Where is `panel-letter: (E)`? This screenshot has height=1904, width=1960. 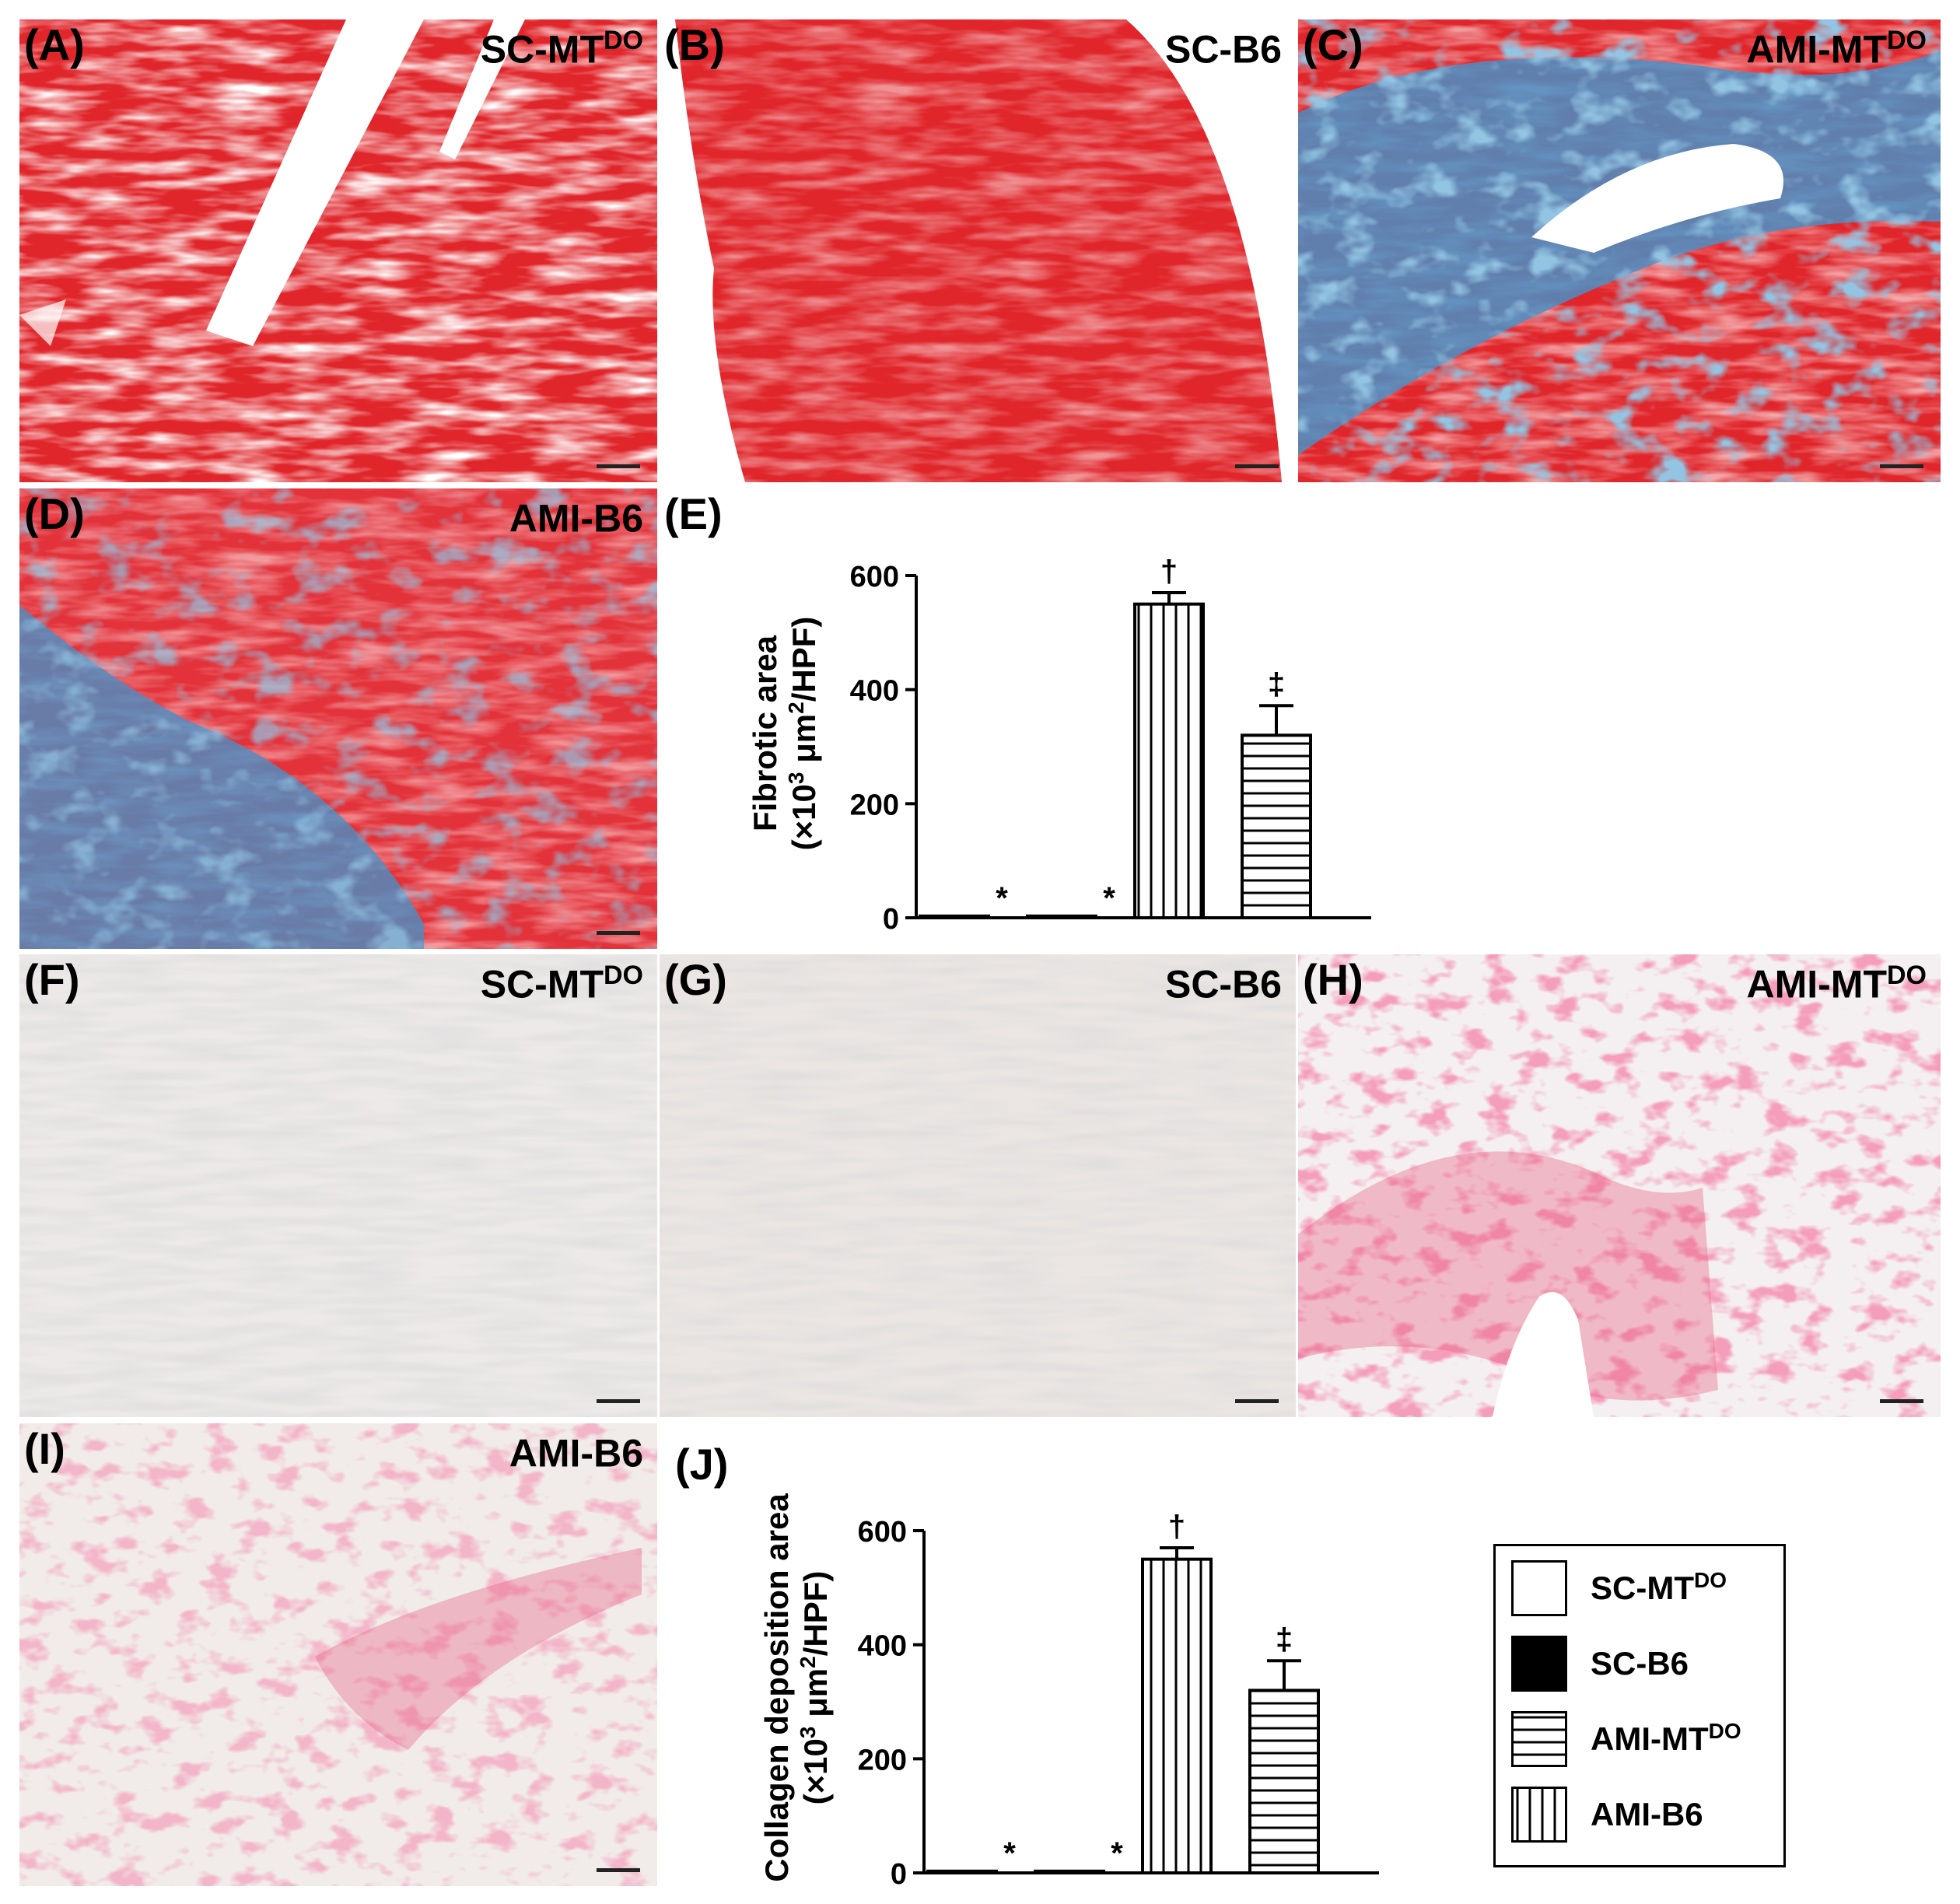 panel-letter: (E) is located at coordinates (694, 514).